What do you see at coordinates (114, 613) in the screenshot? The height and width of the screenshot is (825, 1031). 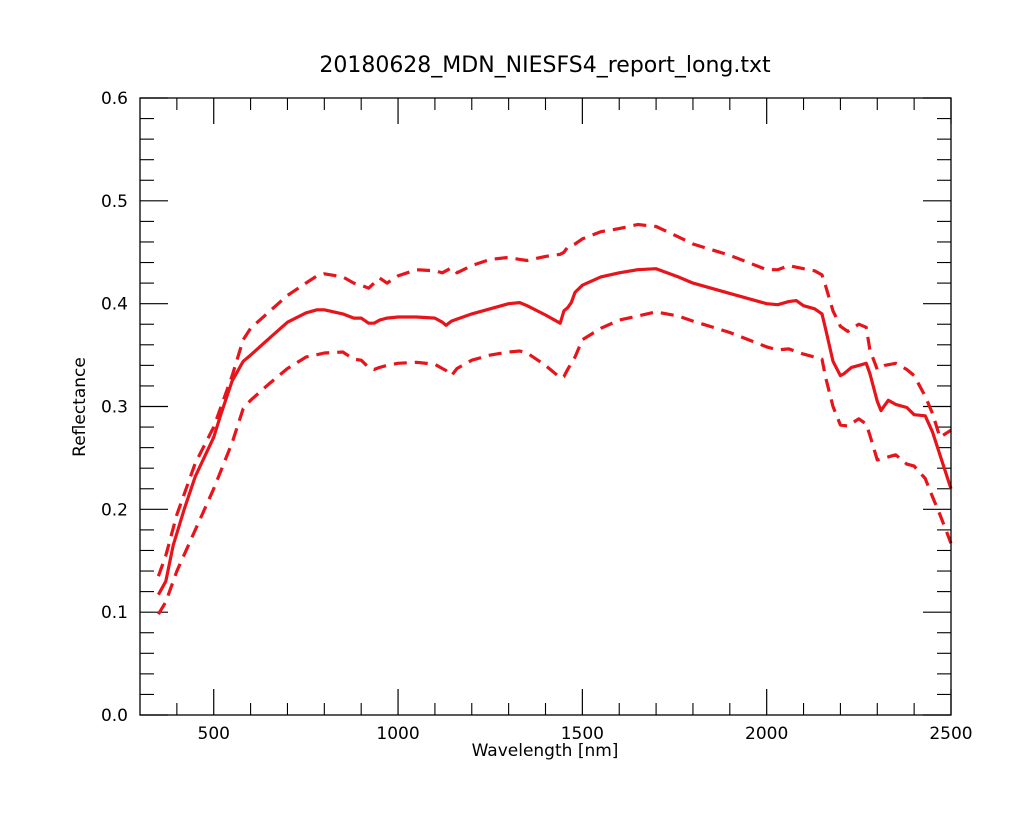 I see `y-tick-label: 0.1` at bounding box center [114, 613].